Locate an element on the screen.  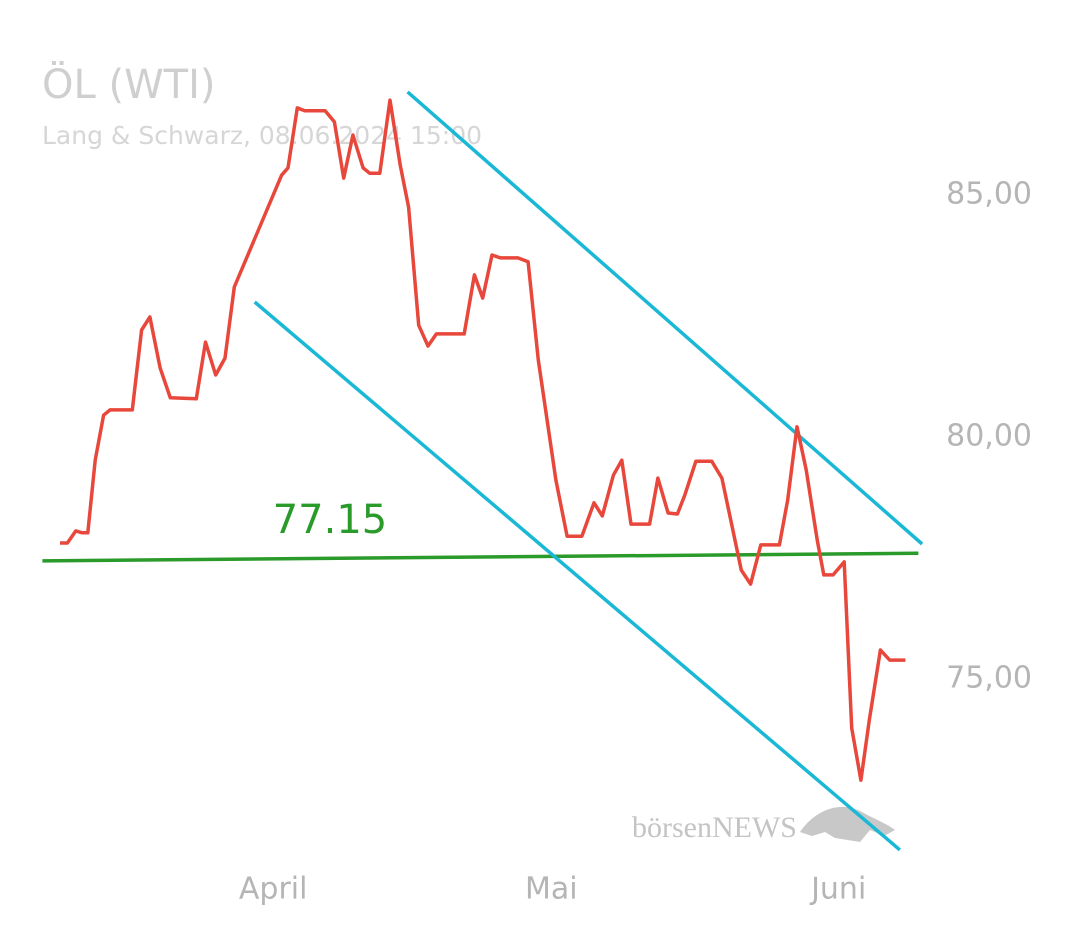
bull-icon is located at coordinates (847, 824).